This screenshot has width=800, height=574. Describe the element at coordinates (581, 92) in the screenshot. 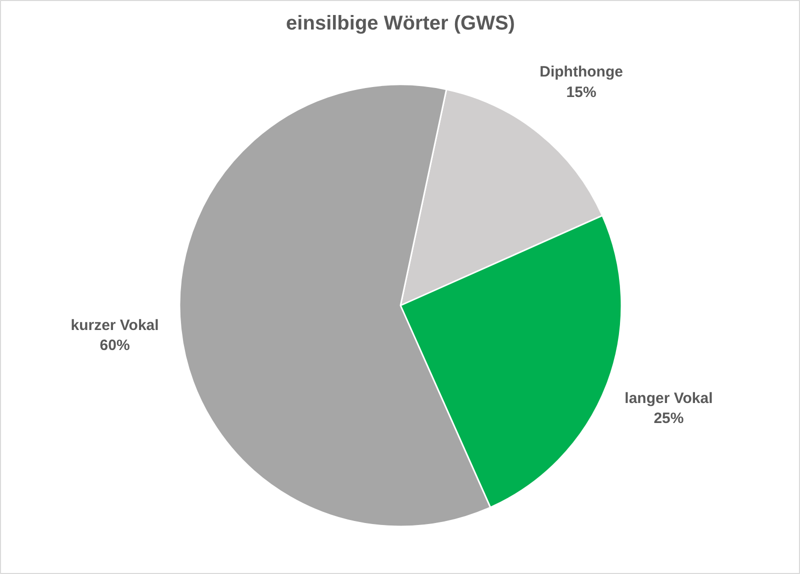

I see `data-label: 15%` at that location.